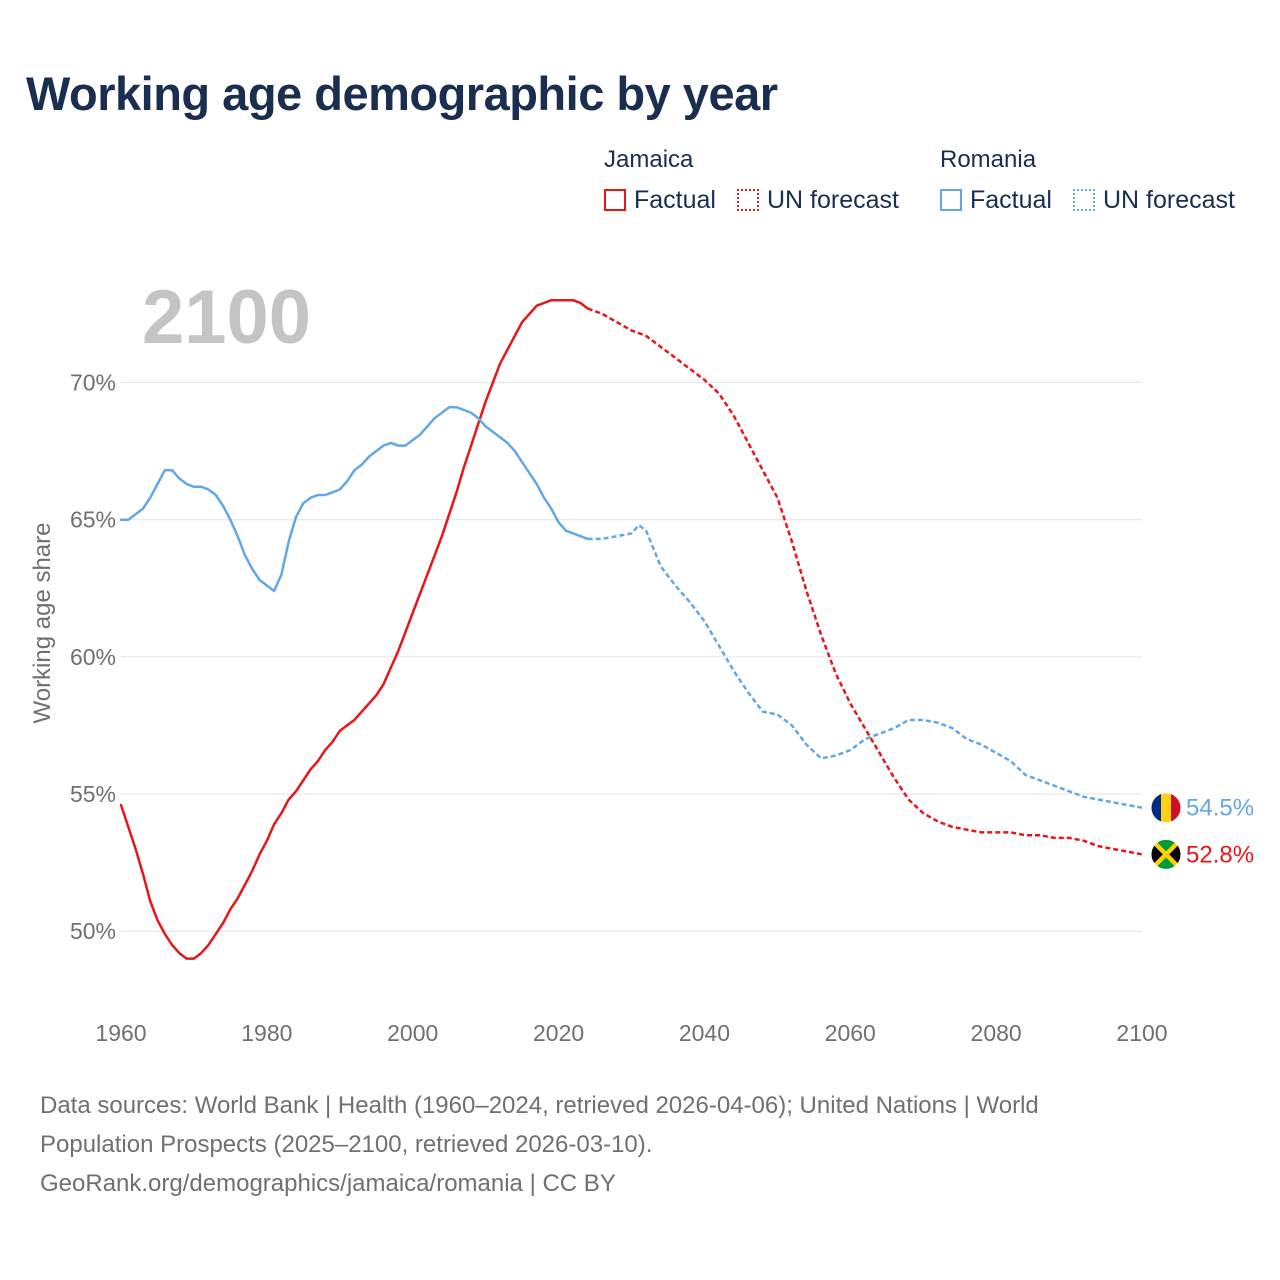 The width and height of the screenshot is (1280, 1280). Describe the element at coordinates (402, 93) in the screenshot. I see `chart-title: Working age demographic by year` at that location.